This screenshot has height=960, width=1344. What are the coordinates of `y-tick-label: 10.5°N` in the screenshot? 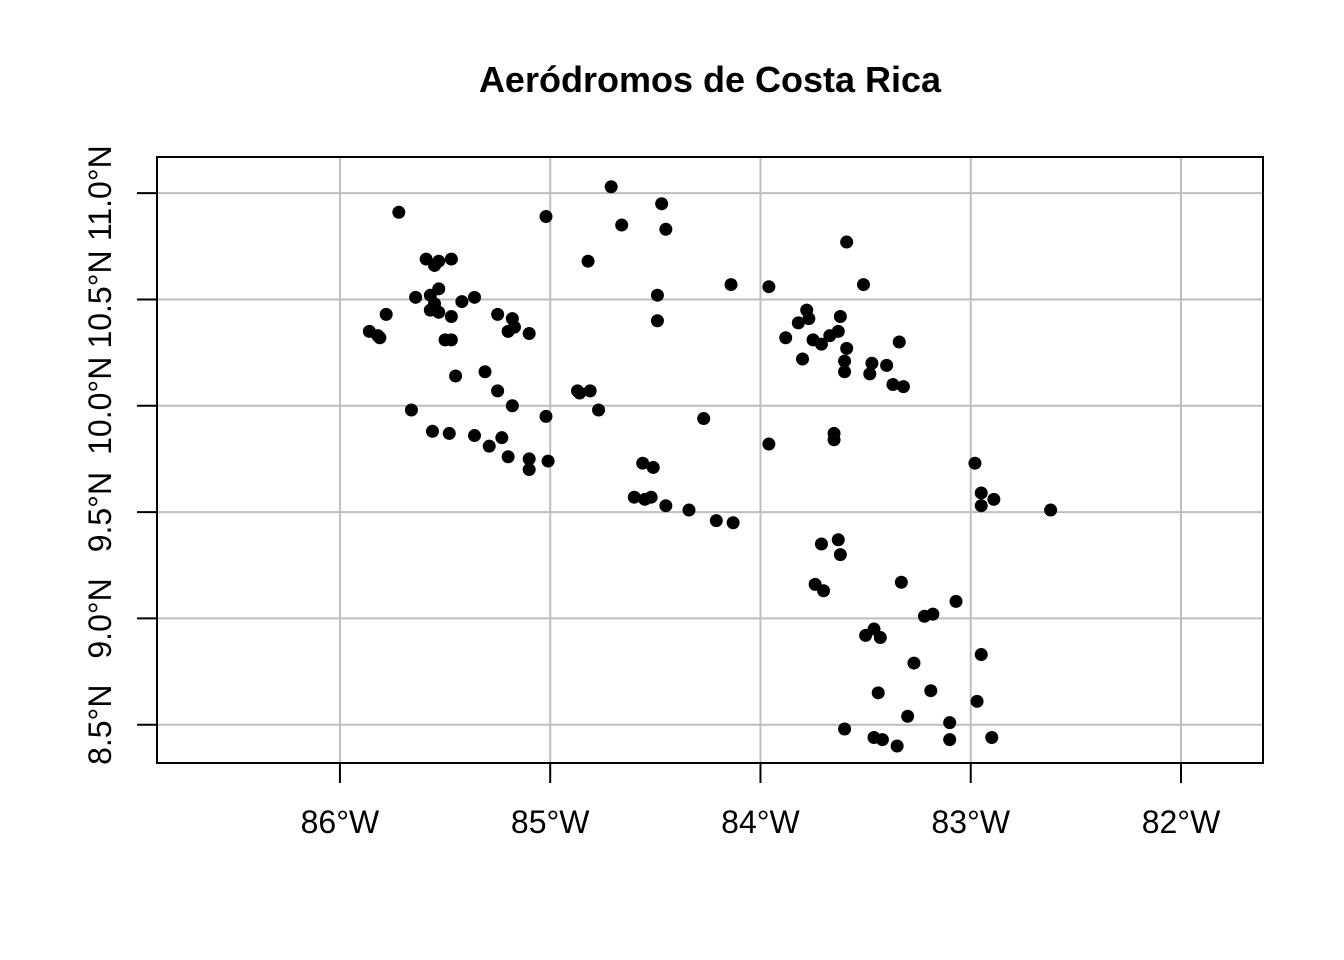 It's located at (100, 299).